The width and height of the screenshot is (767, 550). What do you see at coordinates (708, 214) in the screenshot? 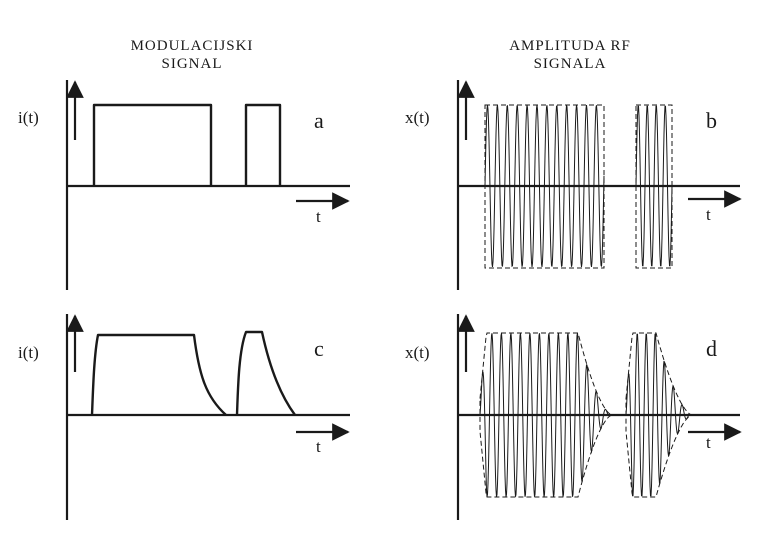
I see `panel-b-t-label: t` at bounding box center [708, 214].